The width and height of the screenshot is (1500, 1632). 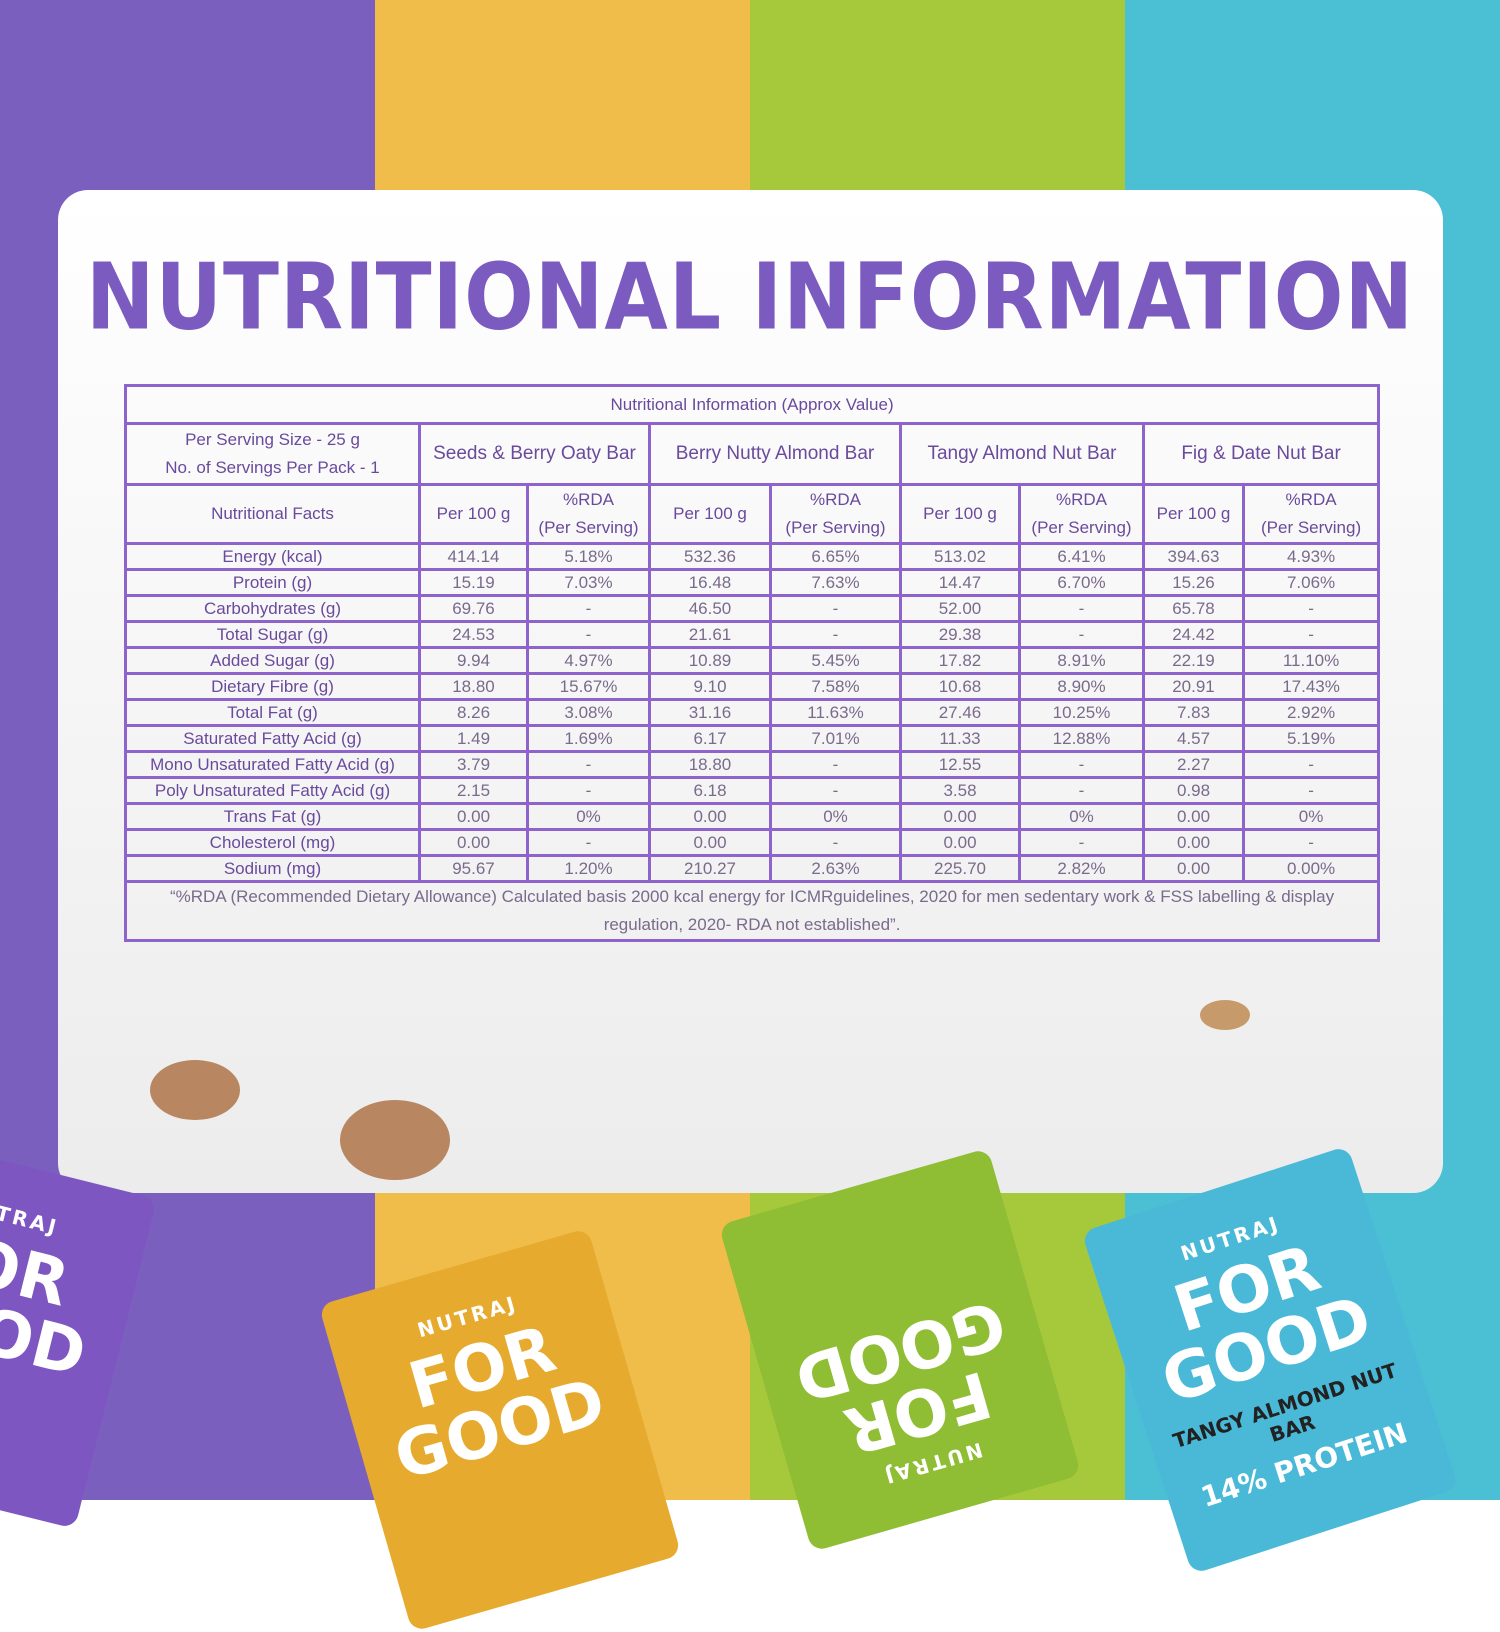 I want to click on value-cell: 15.19, so click(x=473, y=582).